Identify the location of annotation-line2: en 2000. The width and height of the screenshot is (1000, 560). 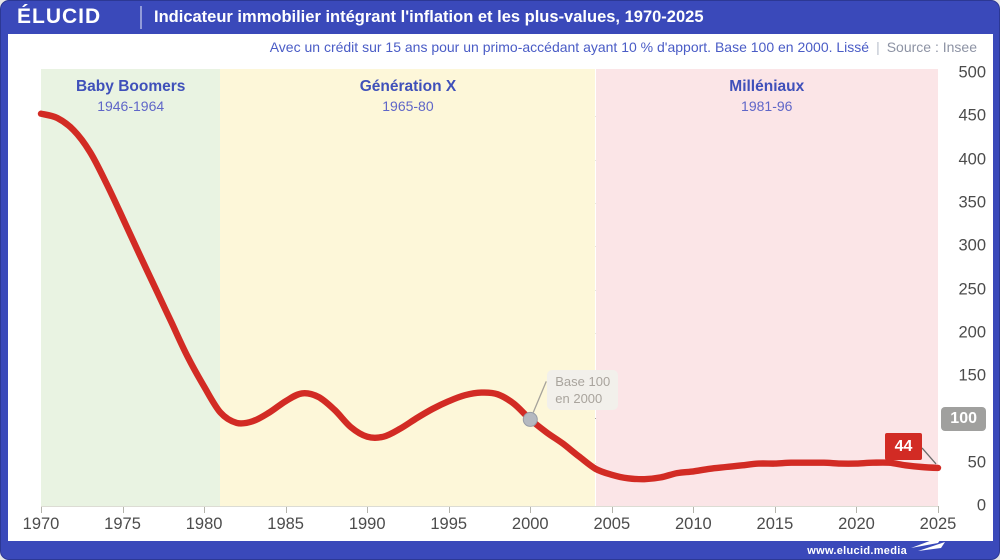
(579, 399).